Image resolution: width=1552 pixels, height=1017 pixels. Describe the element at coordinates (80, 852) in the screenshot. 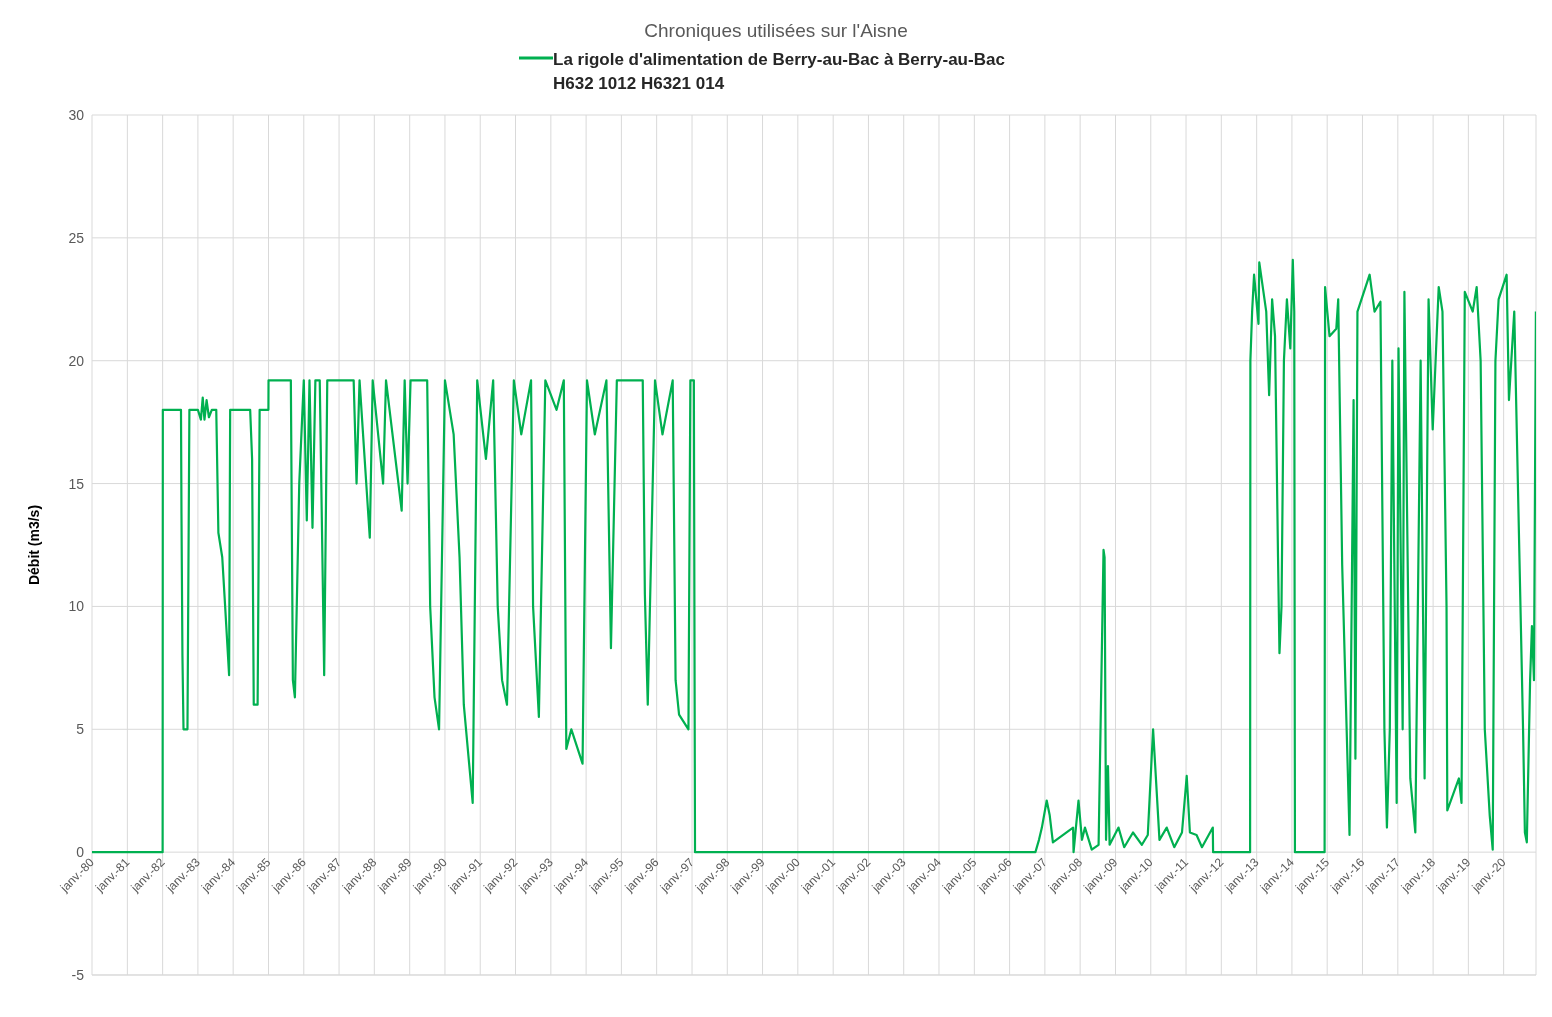

I see `y-tick-label: 0` at that location.